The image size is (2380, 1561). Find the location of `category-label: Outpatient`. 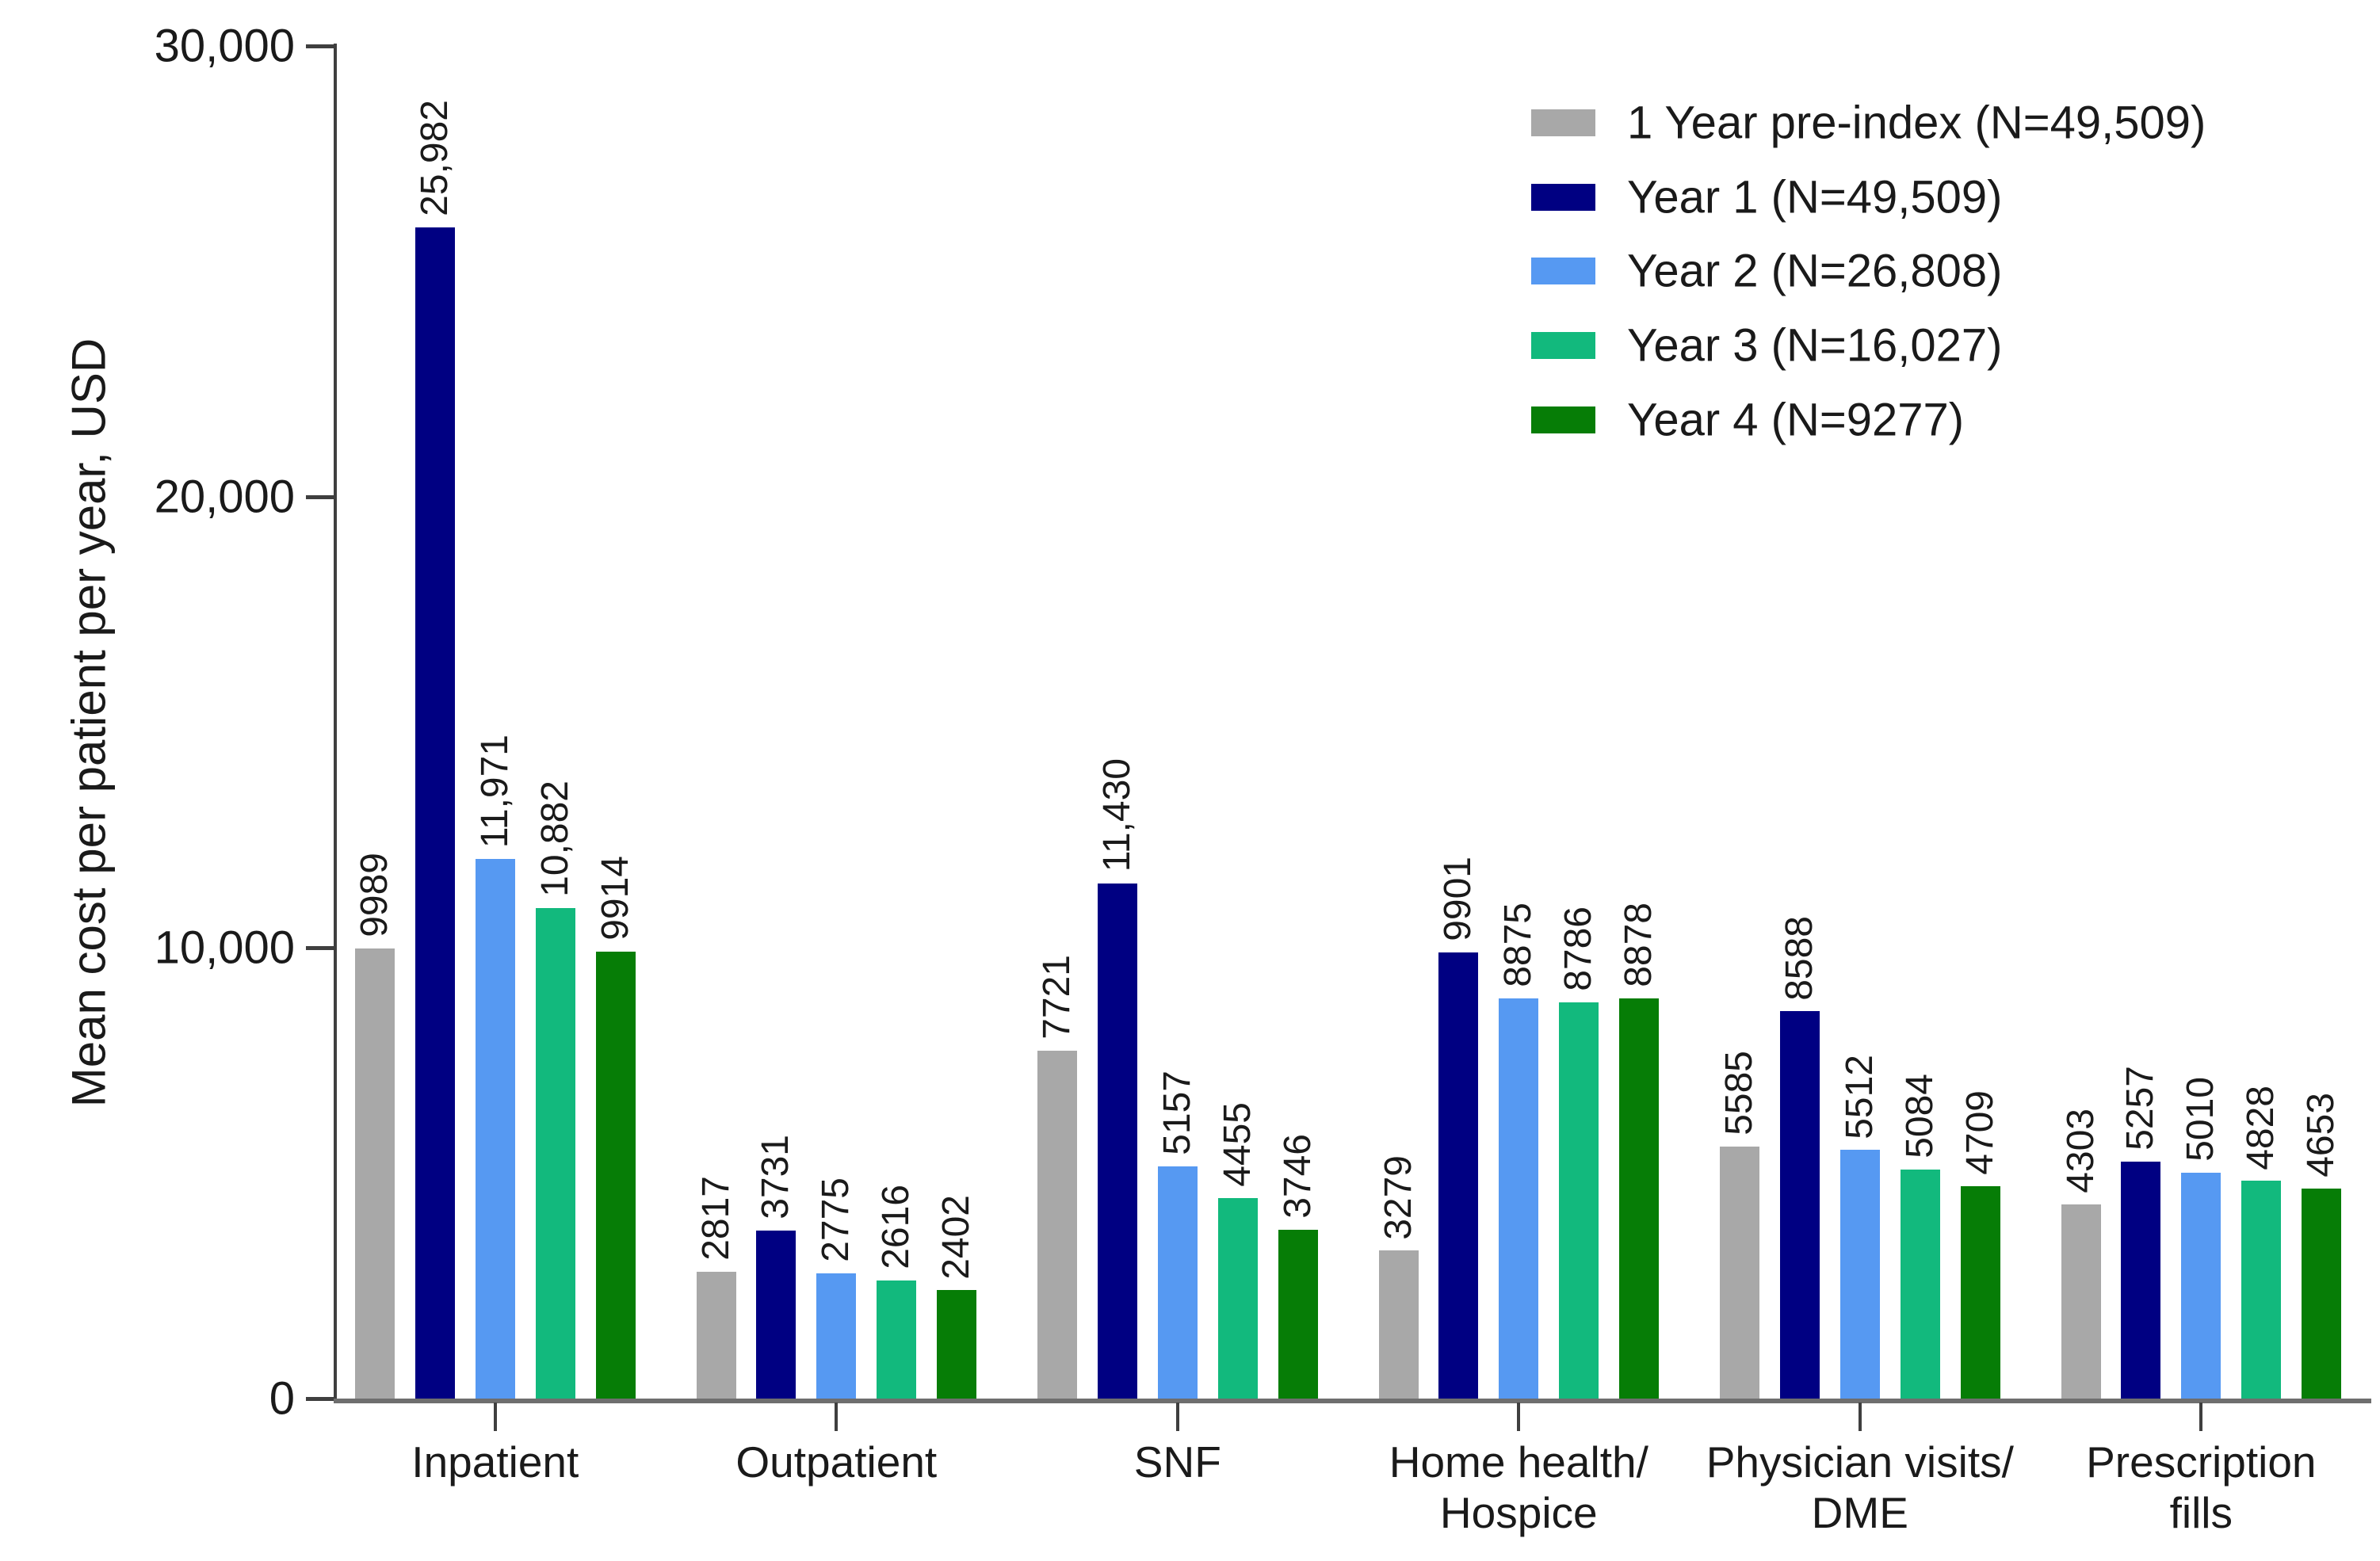

category-label: Outpatient is located at coordinates (836, 1462).